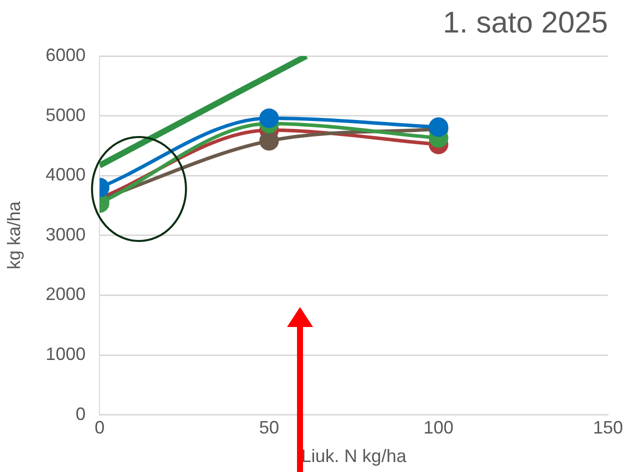 The height and width of the screenshot is (472, 626). Describe the element at coordinates (14, 235) in the screenshot. I see `y-axis-title: kg ka/ha` at that location.